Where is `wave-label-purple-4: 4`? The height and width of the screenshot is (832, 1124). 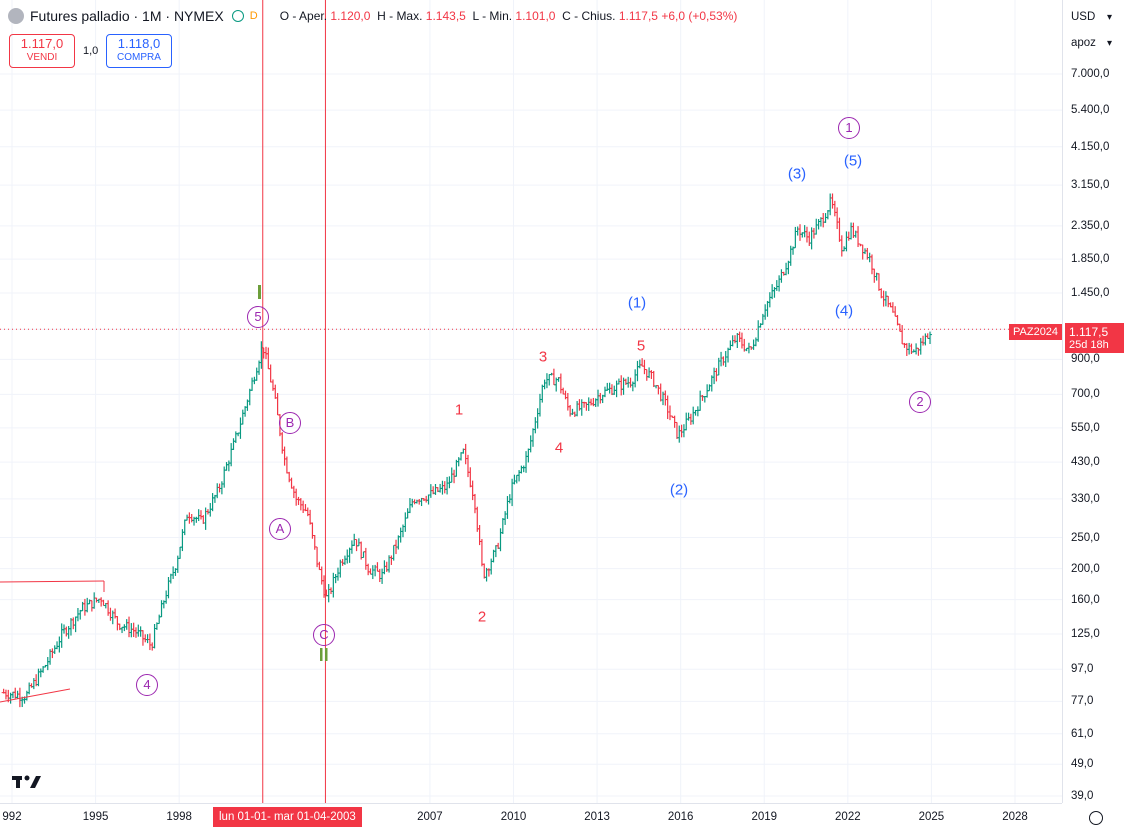 wave-label-purple-4: 4 is located at coordinates (147, 685).